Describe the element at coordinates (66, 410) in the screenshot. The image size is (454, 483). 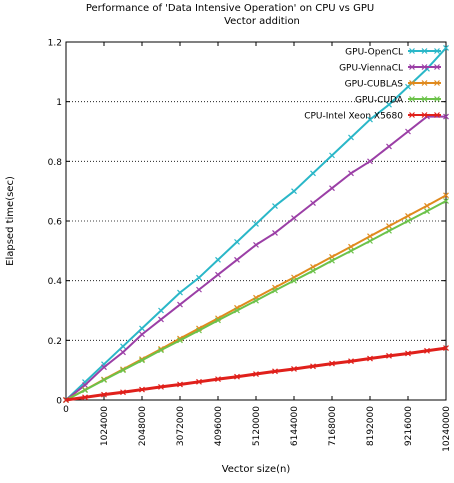
I see `x-tick-label: 0` at that location.